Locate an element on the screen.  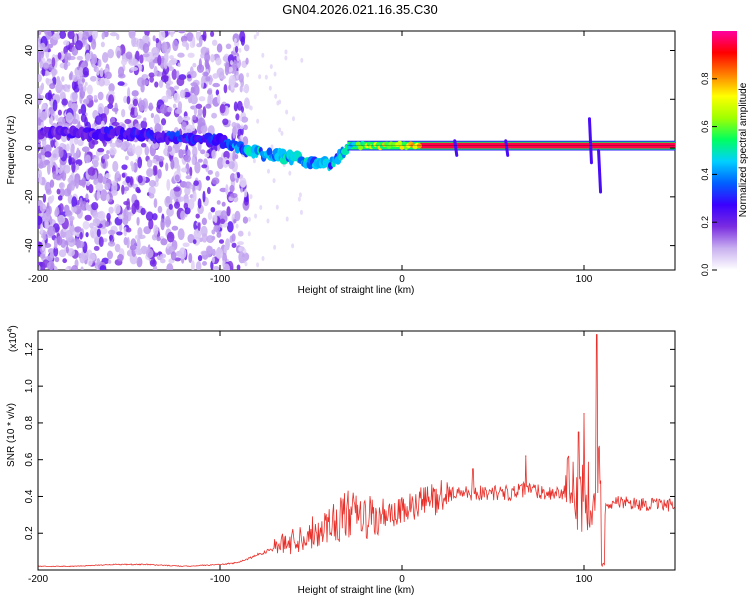
snr-y-tick-label: 0.6 is located at coordinates (29, 459).